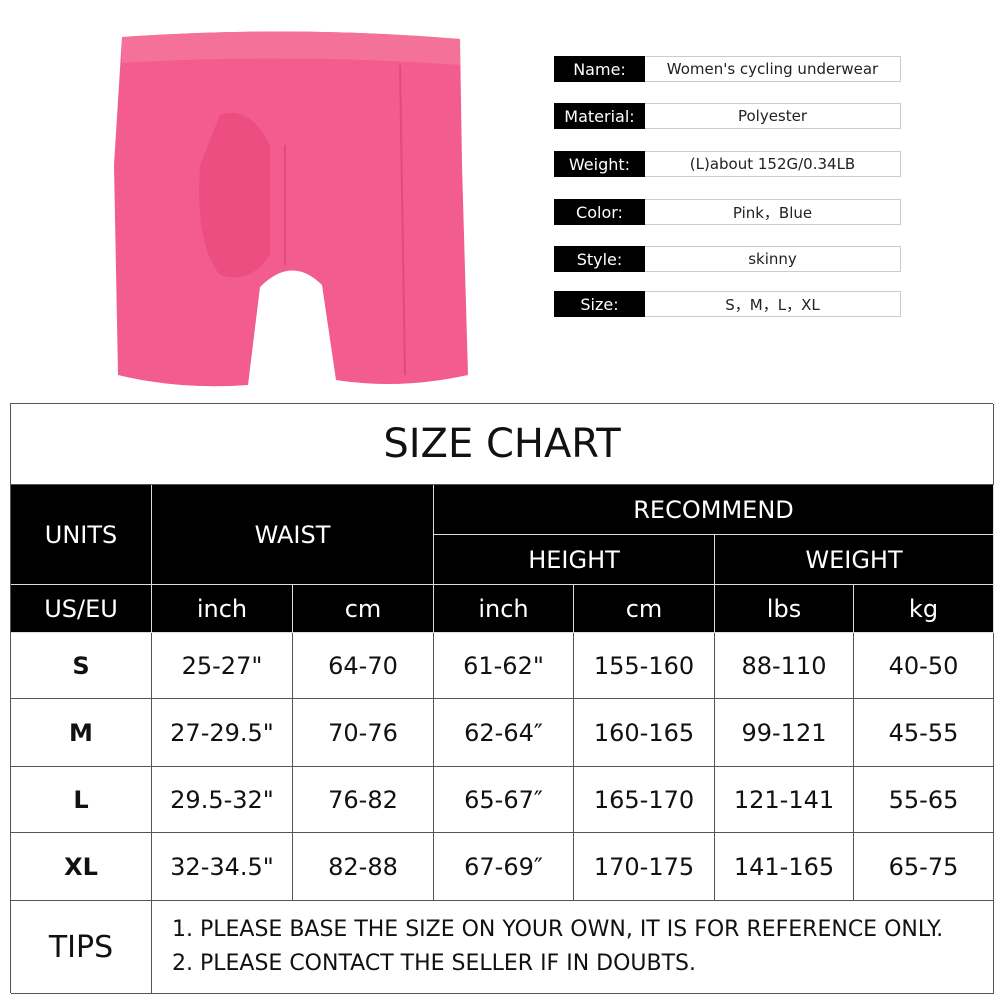 This screenshot has width=1000, height=1000. What do you see at coordinates (222, 666) in the screenshot?
I see `table-cell: 25-27"` at bounding box center [222, 666].